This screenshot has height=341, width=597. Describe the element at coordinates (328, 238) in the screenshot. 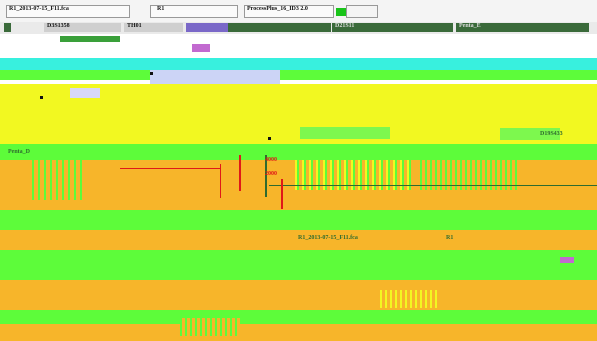

I see `lower-file-name: R1_2013-07-15_F11.fca` at that location.